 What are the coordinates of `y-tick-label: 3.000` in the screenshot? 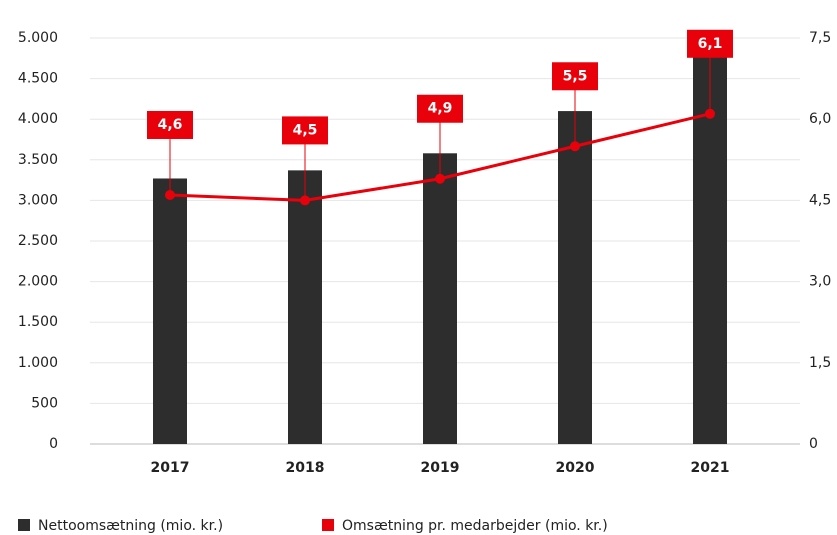 It's located at (38, 200).